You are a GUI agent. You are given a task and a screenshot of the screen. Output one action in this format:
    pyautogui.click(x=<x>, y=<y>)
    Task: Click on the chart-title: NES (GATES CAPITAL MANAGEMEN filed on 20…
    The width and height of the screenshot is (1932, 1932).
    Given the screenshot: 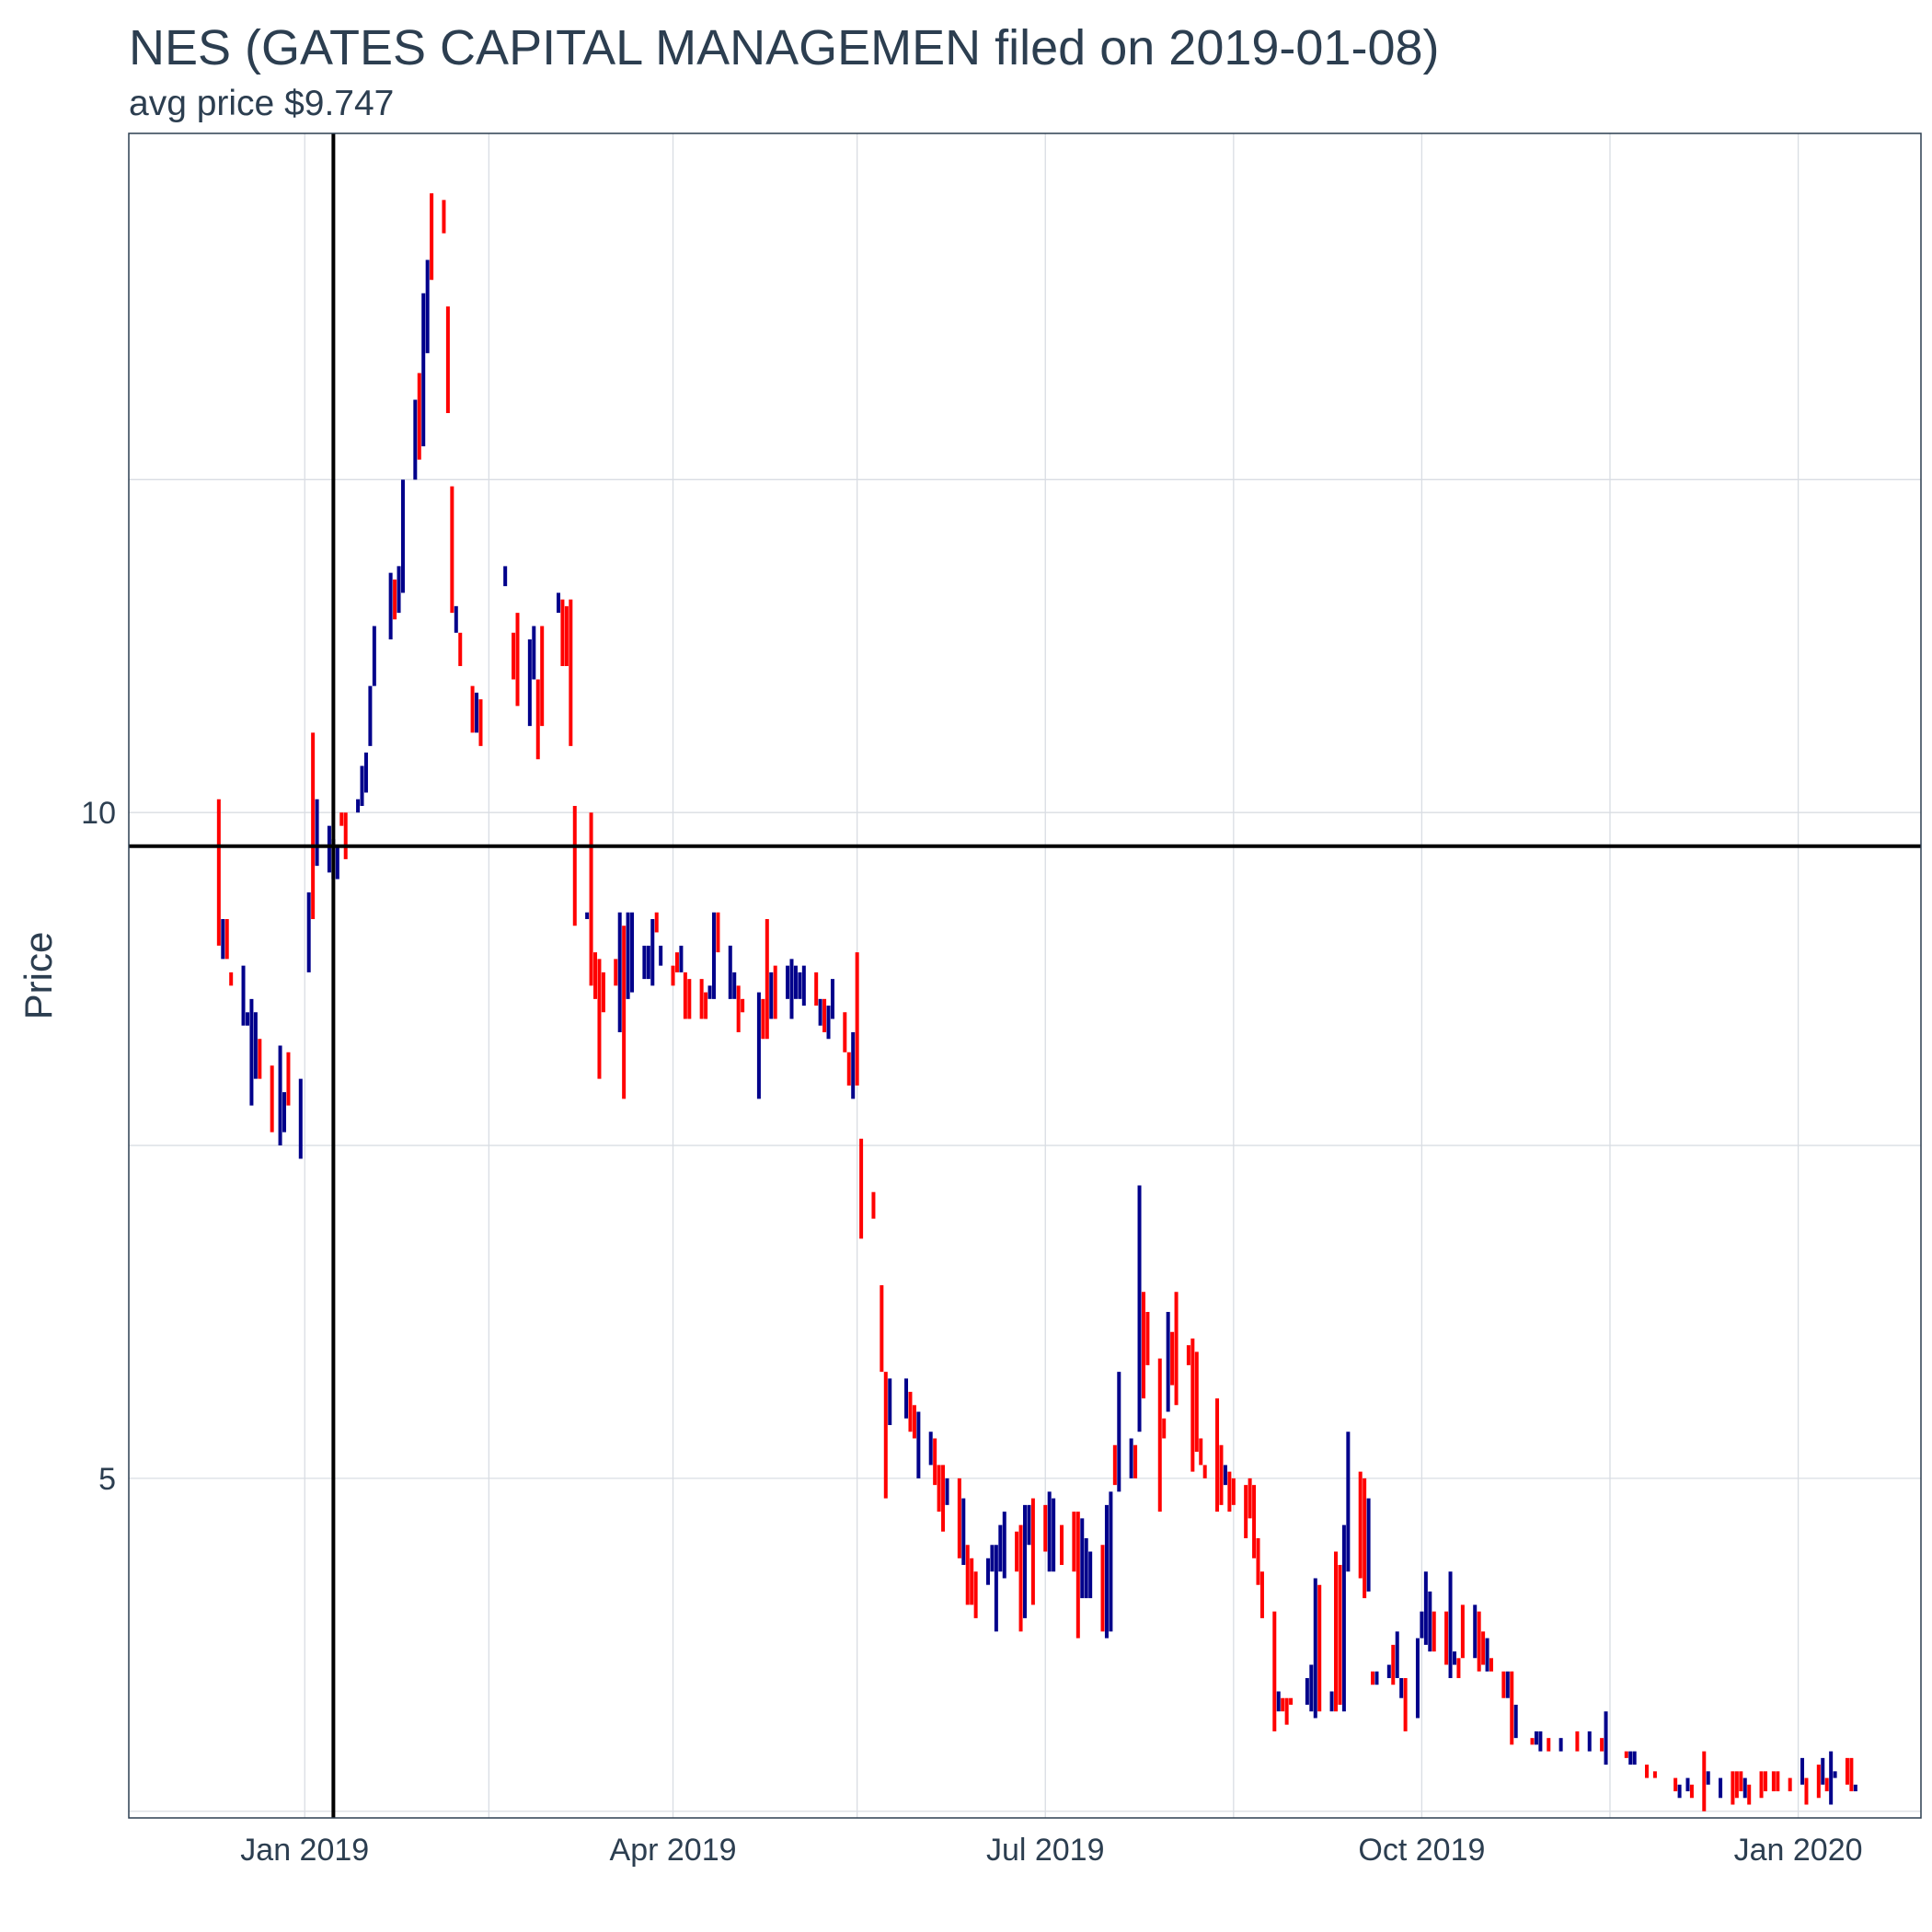 What is the action you would take?
    pyautogui.click(x=784, y=47)
    